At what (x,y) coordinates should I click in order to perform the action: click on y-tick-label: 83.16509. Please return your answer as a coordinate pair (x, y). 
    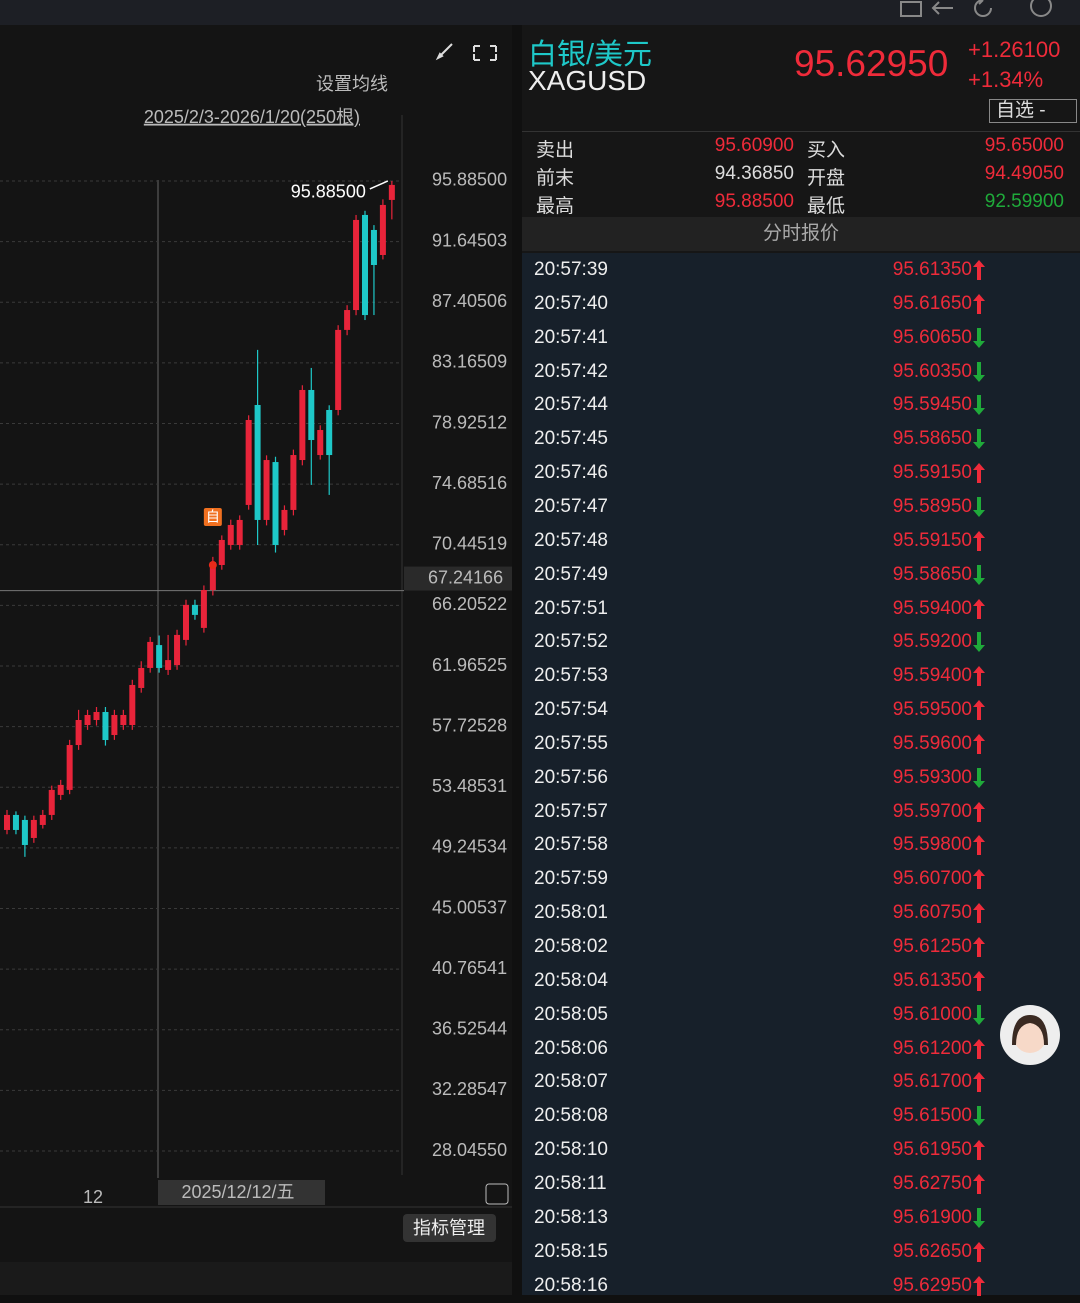
    Looking at the image, I should click on (469, 362).